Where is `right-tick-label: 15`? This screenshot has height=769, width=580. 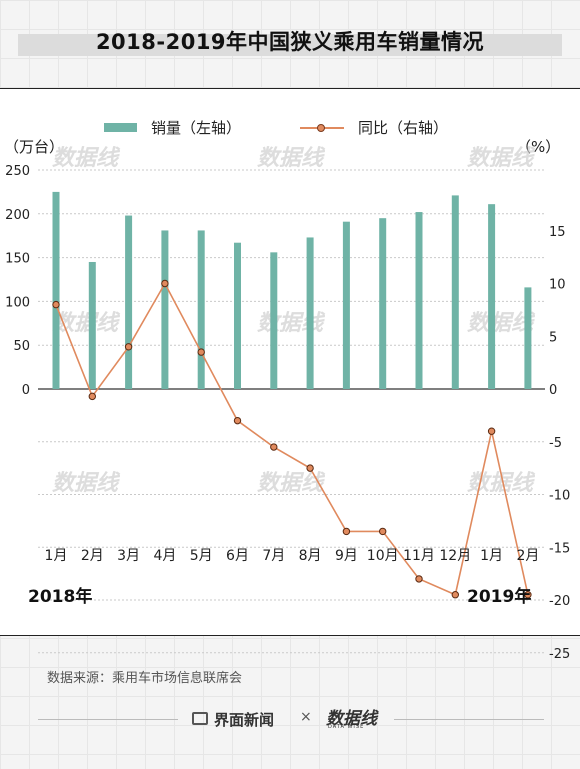 right-tick-label: 15 is located at coordinates (557, 232).